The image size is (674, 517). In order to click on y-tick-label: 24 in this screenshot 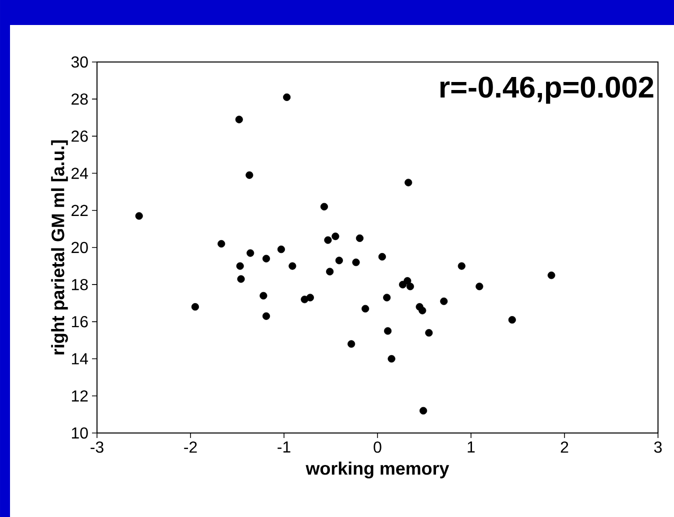, I will do `click(80, 173)`.